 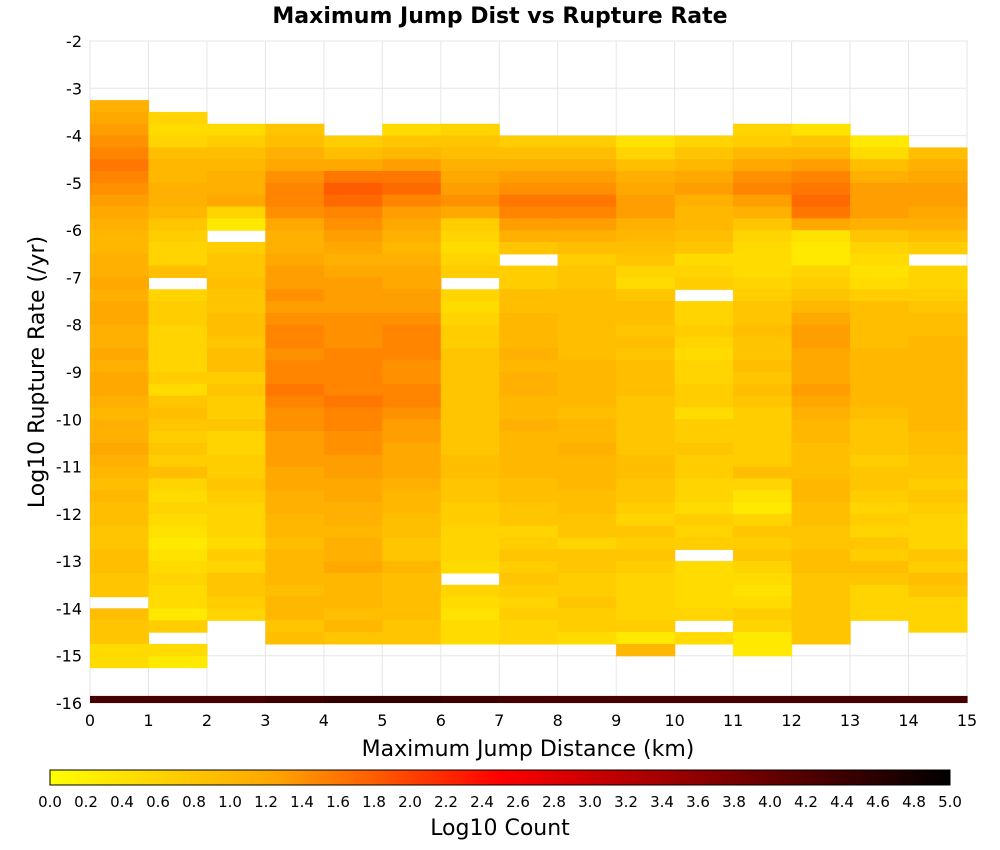 What do you see at coordinates (194, 802) in the screenshot?
I see `colorbar-tick-label: 0.8` at bounding box center [194, 802].